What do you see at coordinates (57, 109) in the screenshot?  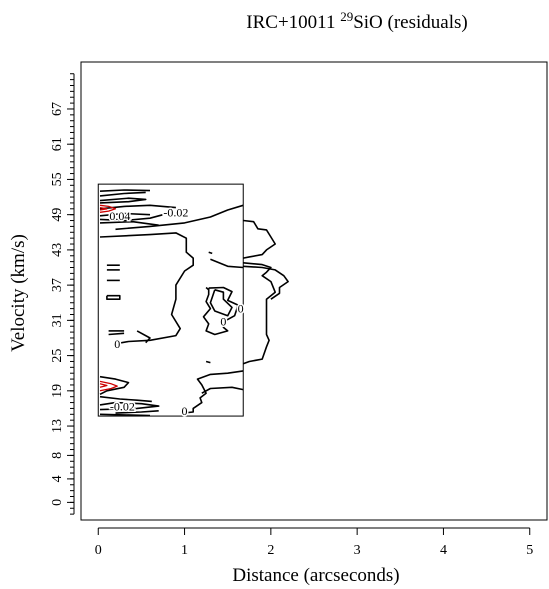 I see `y-tick-label: 67` at bounding box center [57, 109].